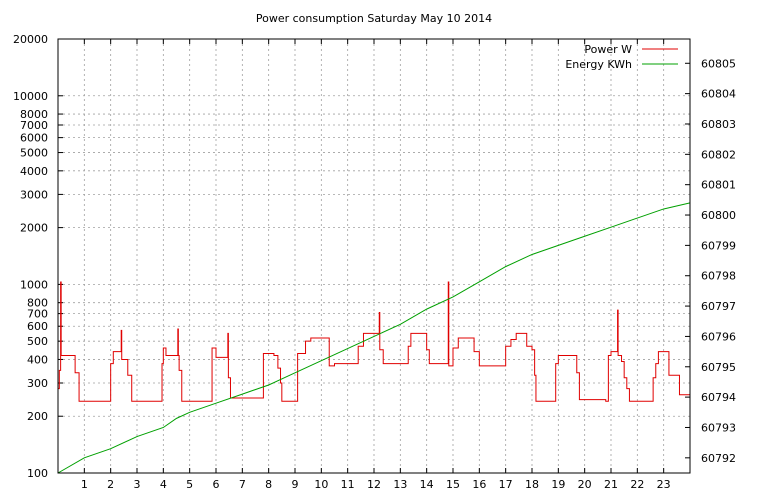  What do you see at coordinates (37, 303) in the screenshot?
I see `y-tick-label: 800` at bounding box center [37, 303].